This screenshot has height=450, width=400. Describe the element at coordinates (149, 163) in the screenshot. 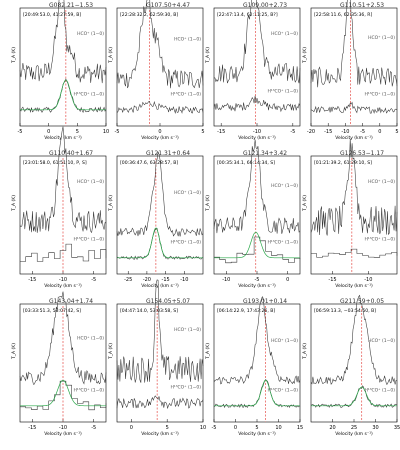

I see `panel-coordinate-label: [00:36:47.6, 63:28:57, B]` at that location.